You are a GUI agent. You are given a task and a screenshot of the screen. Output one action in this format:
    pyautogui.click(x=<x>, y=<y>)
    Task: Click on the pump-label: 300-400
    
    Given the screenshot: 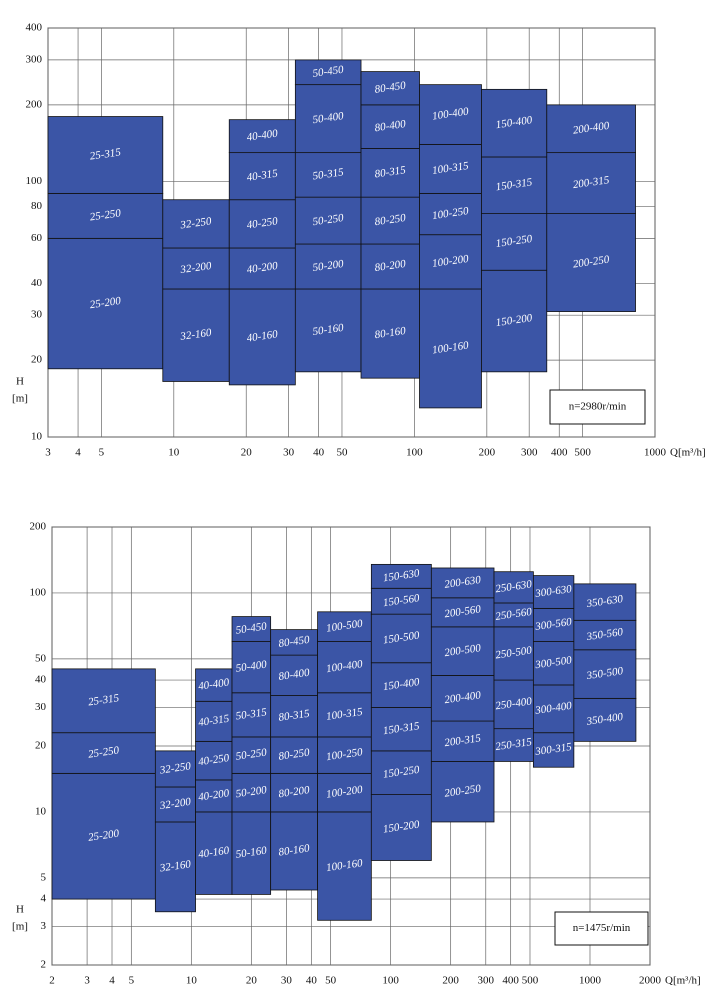 What is the action you would take?
    pyautogui.click(x=553, y=708)
    